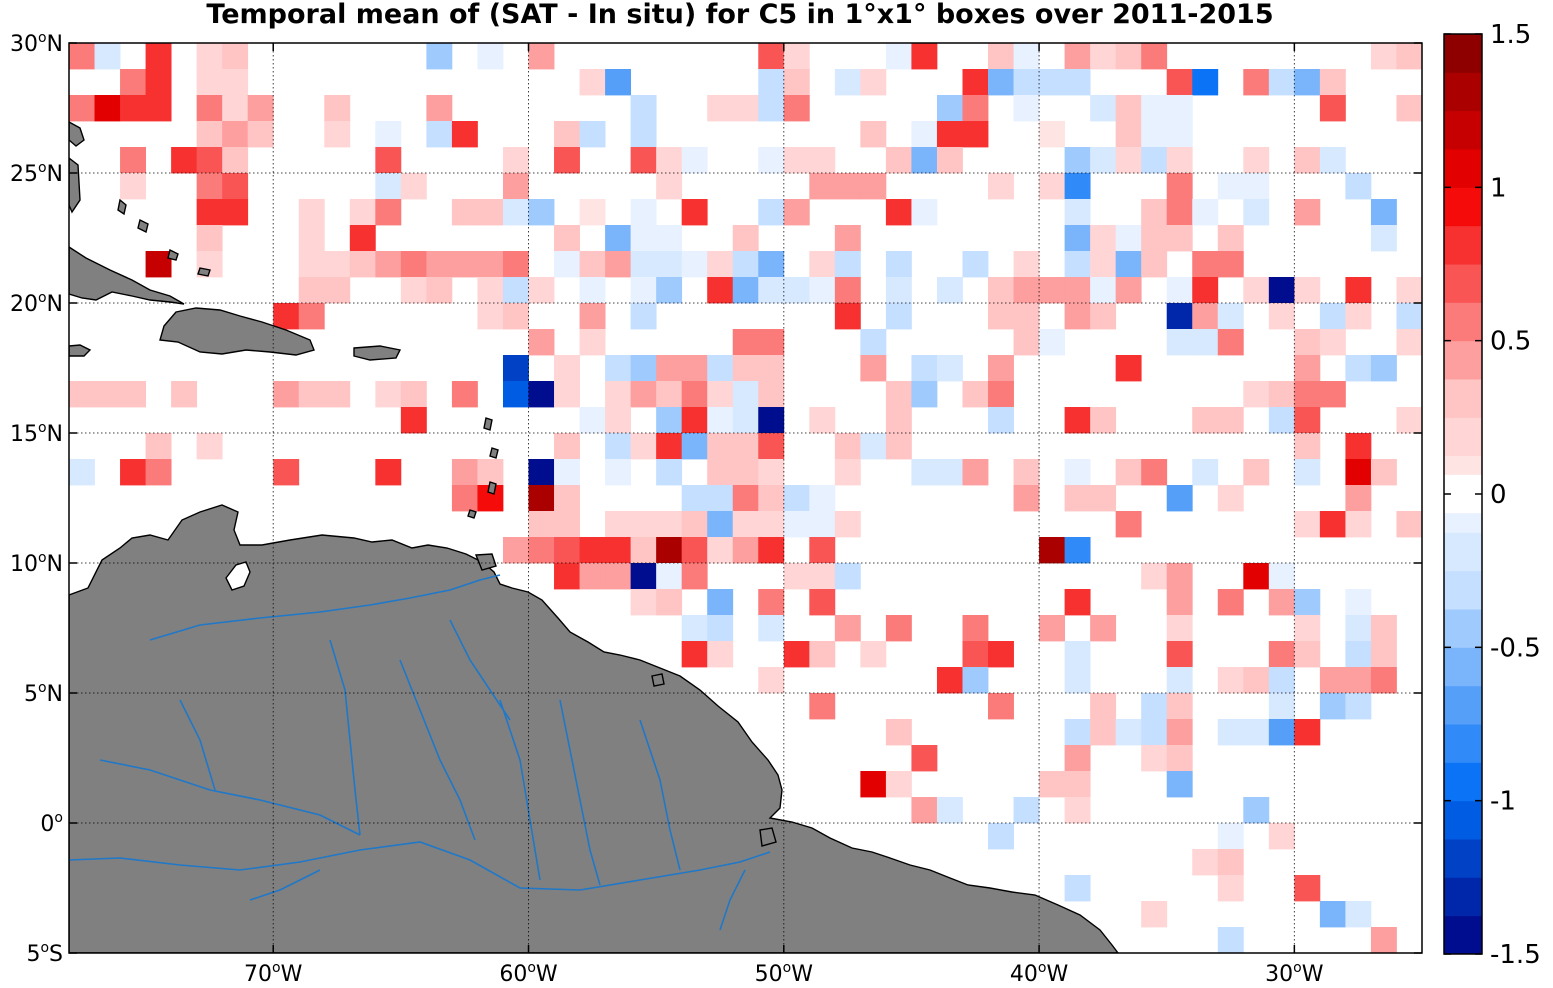  Describe the element at coordinates (784, 972) in the screenshot. I see `x-tick-label: 50oW` at that location.